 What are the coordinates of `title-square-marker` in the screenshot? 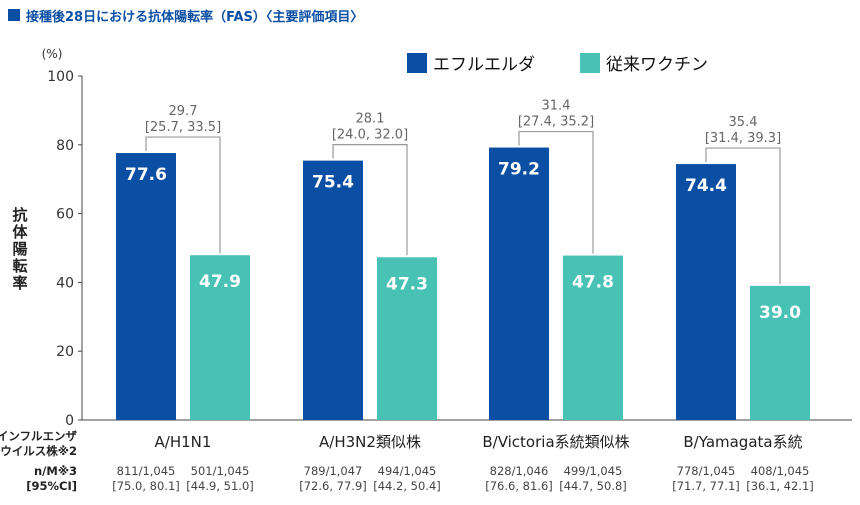 It's located at (14, 15).